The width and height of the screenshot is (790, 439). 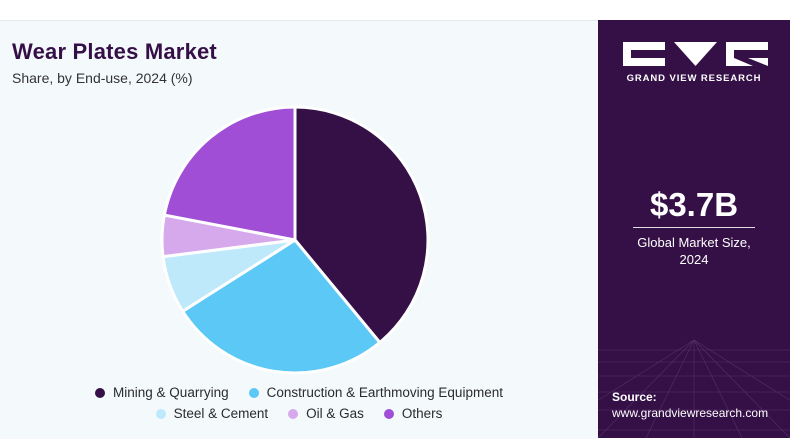 I want to click on market-size-caption: Global Market Size, 2024, so click(x=694, y=251).